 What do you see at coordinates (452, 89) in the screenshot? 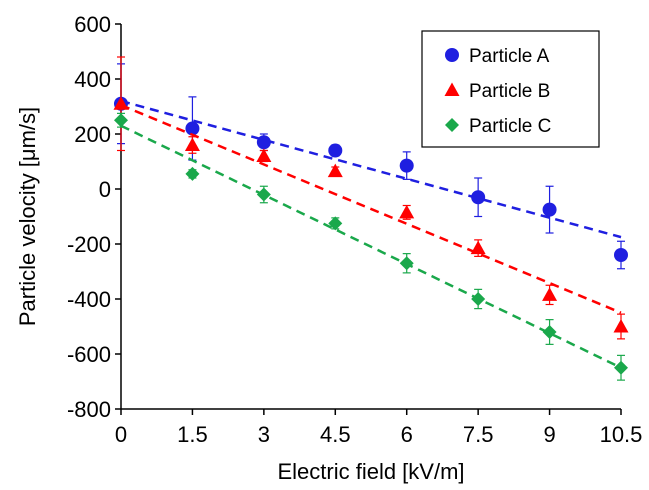
I see `legend-particle-b-marker` at bounding box center [452, 89].